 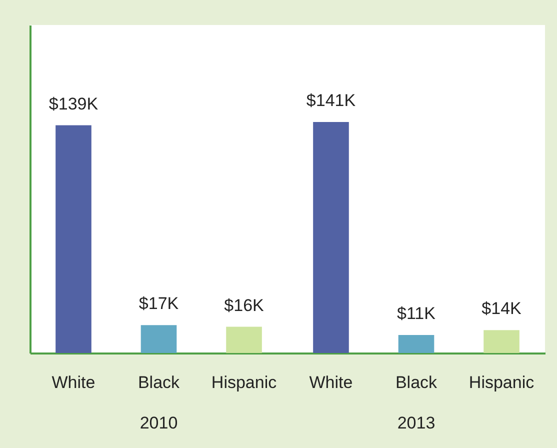 I want to click on text: White, so click(x=331, y=382).